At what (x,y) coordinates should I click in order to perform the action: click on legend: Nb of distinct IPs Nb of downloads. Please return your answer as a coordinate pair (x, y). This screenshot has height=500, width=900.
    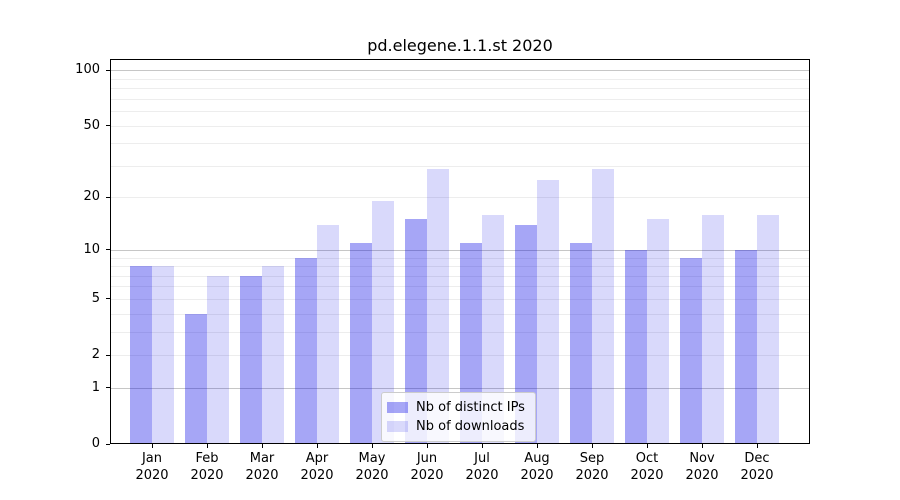
    Looking at the image, I should click on (458, 417).